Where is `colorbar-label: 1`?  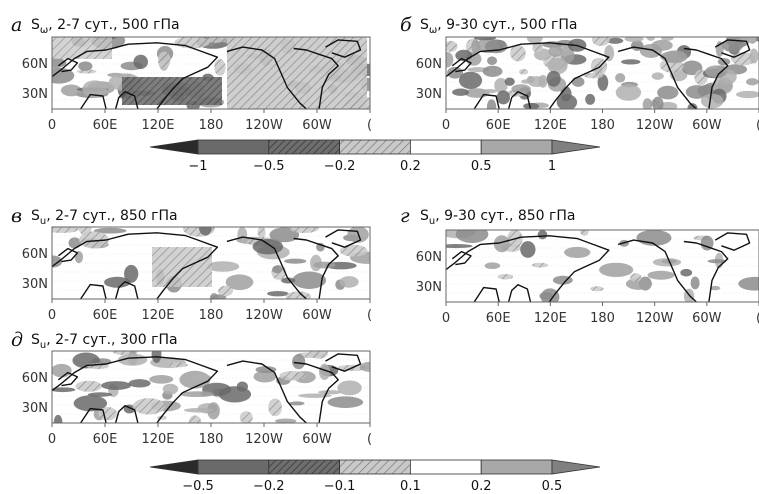 colorbar-label: 1 is located at coordinates (552, 166).